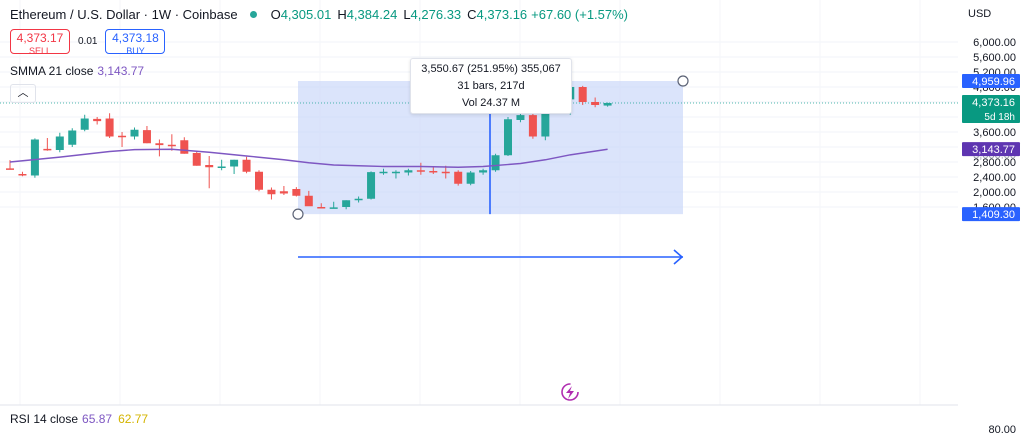  What do you see at coordinates (135, 51) in the screenshot?
I see `buy-label: BUY` at bounding box center [135, 51].